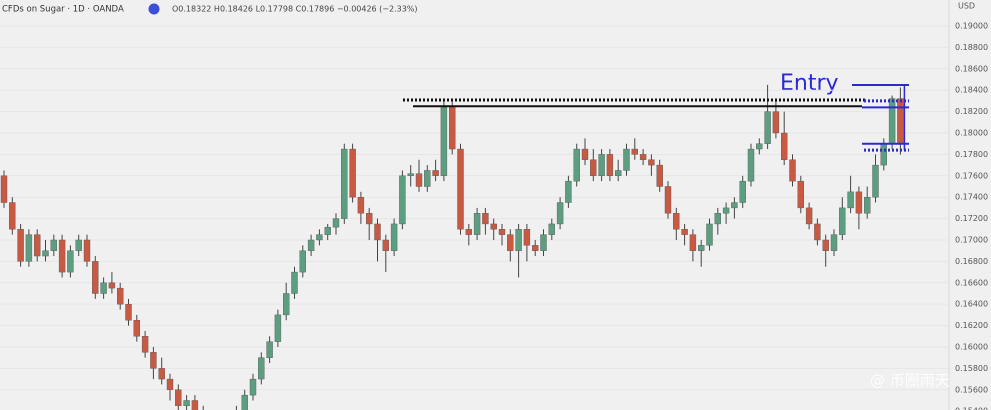 The image size is (991, 410). I want to click on y-tick-label: 0.15600, so click(971, 389).